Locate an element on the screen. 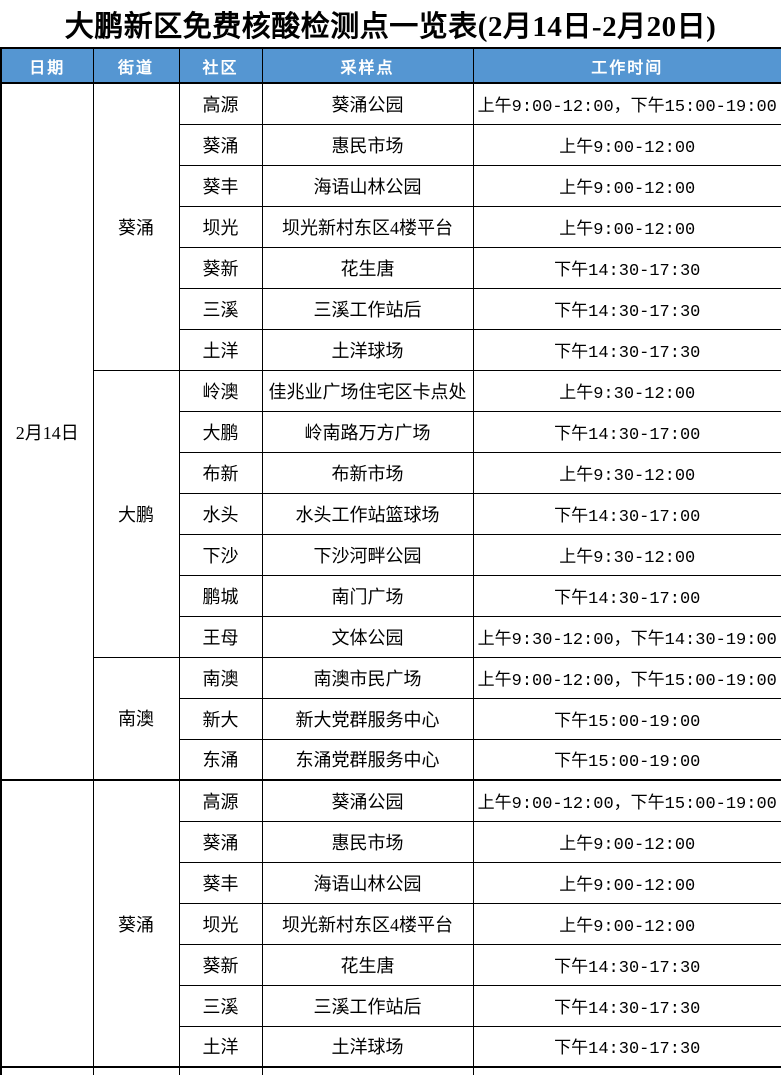 Image resolution: width=781 pixels, height=1075 pixels. community-cell: 新大 is located at coordinates (220, 718).